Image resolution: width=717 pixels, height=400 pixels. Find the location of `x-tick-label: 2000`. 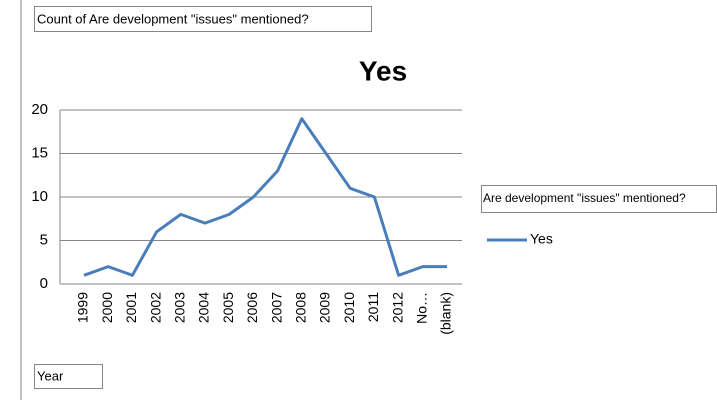

x-tick-label: 2000 is located at coordinates (107, 307).